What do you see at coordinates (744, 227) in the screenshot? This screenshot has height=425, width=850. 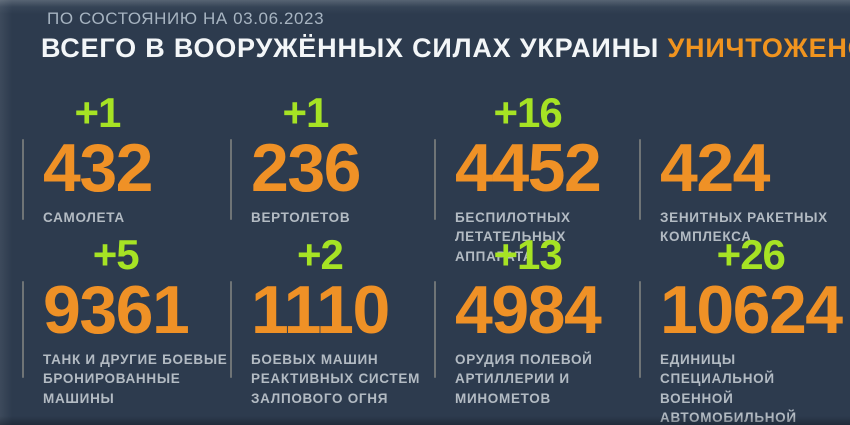 I see `stat-label: ЗЕНИТНЫХ РАКЕТНЫХ КОМПЛЕКСА` at bounding box center [744, 227].